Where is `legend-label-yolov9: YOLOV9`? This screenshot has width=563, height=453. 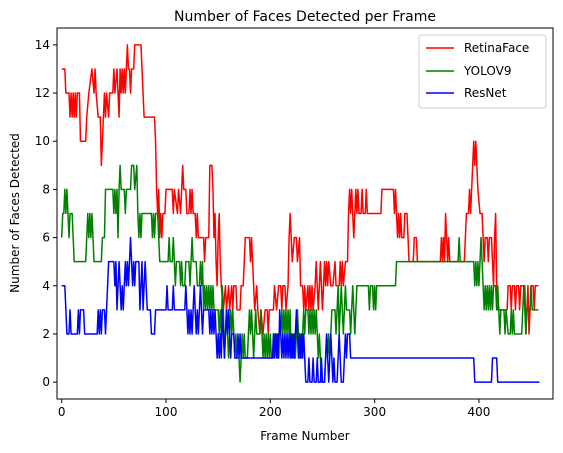
legend-label-yolov9: YOLOV9 is located at coordinates (487, 71).